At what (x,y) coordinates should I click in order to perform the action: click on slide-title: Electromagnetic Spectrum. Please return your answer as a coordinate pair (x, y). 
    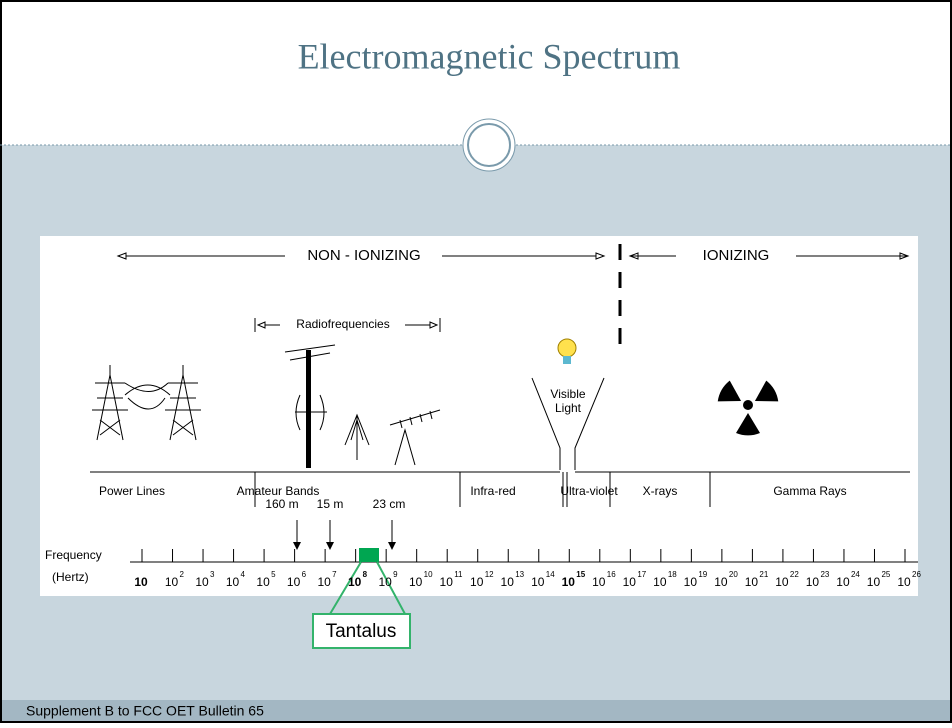
    Looking at the image, I should click on (489, 56).